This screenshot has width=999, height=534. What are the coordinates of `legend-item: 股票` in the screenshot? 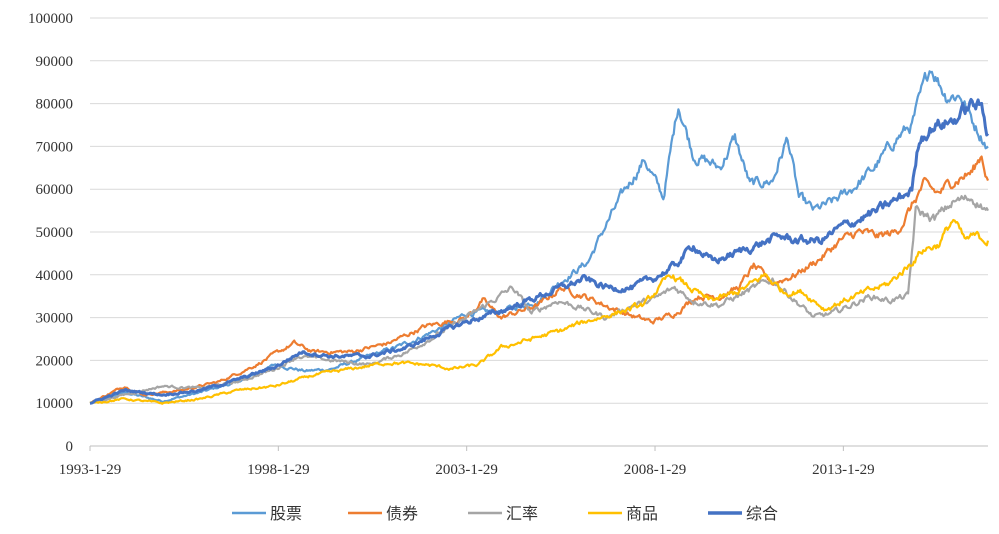 It's located at (267, 513).